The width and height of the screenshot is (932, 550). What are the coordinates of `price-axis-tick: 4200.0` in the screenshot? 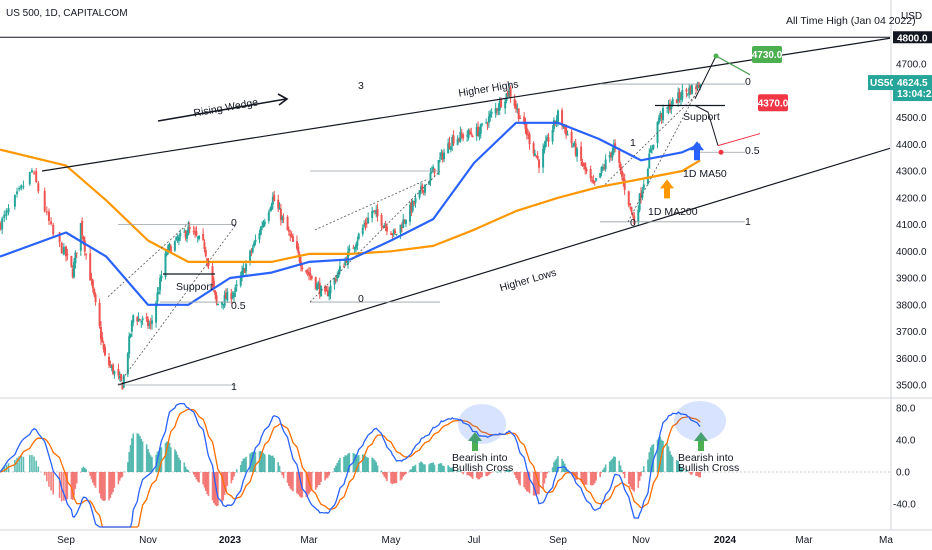 It's located at (911, 198).